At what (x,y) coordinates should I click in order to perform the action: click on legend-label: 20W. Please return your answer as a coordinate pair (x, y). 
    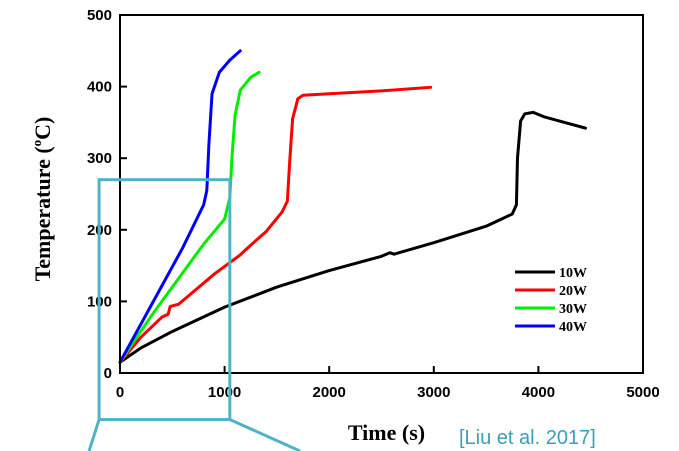
    Looking at the image, I should click on (573, 291).